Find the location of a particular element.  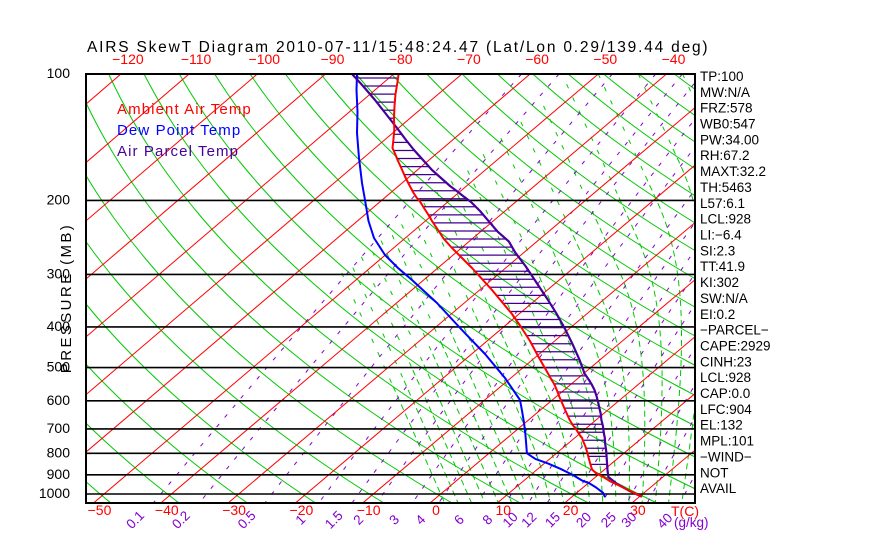

svg-text: CAP:0.0 is located at coordinates (725, 393).